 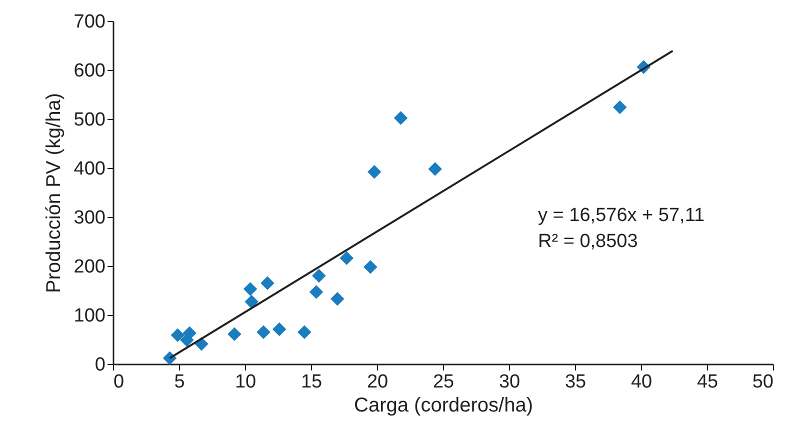 What do you see at coordinates (377, 382) in the screenshot?
I see `x-tick-label: 20` at bounding box center [377, 382].